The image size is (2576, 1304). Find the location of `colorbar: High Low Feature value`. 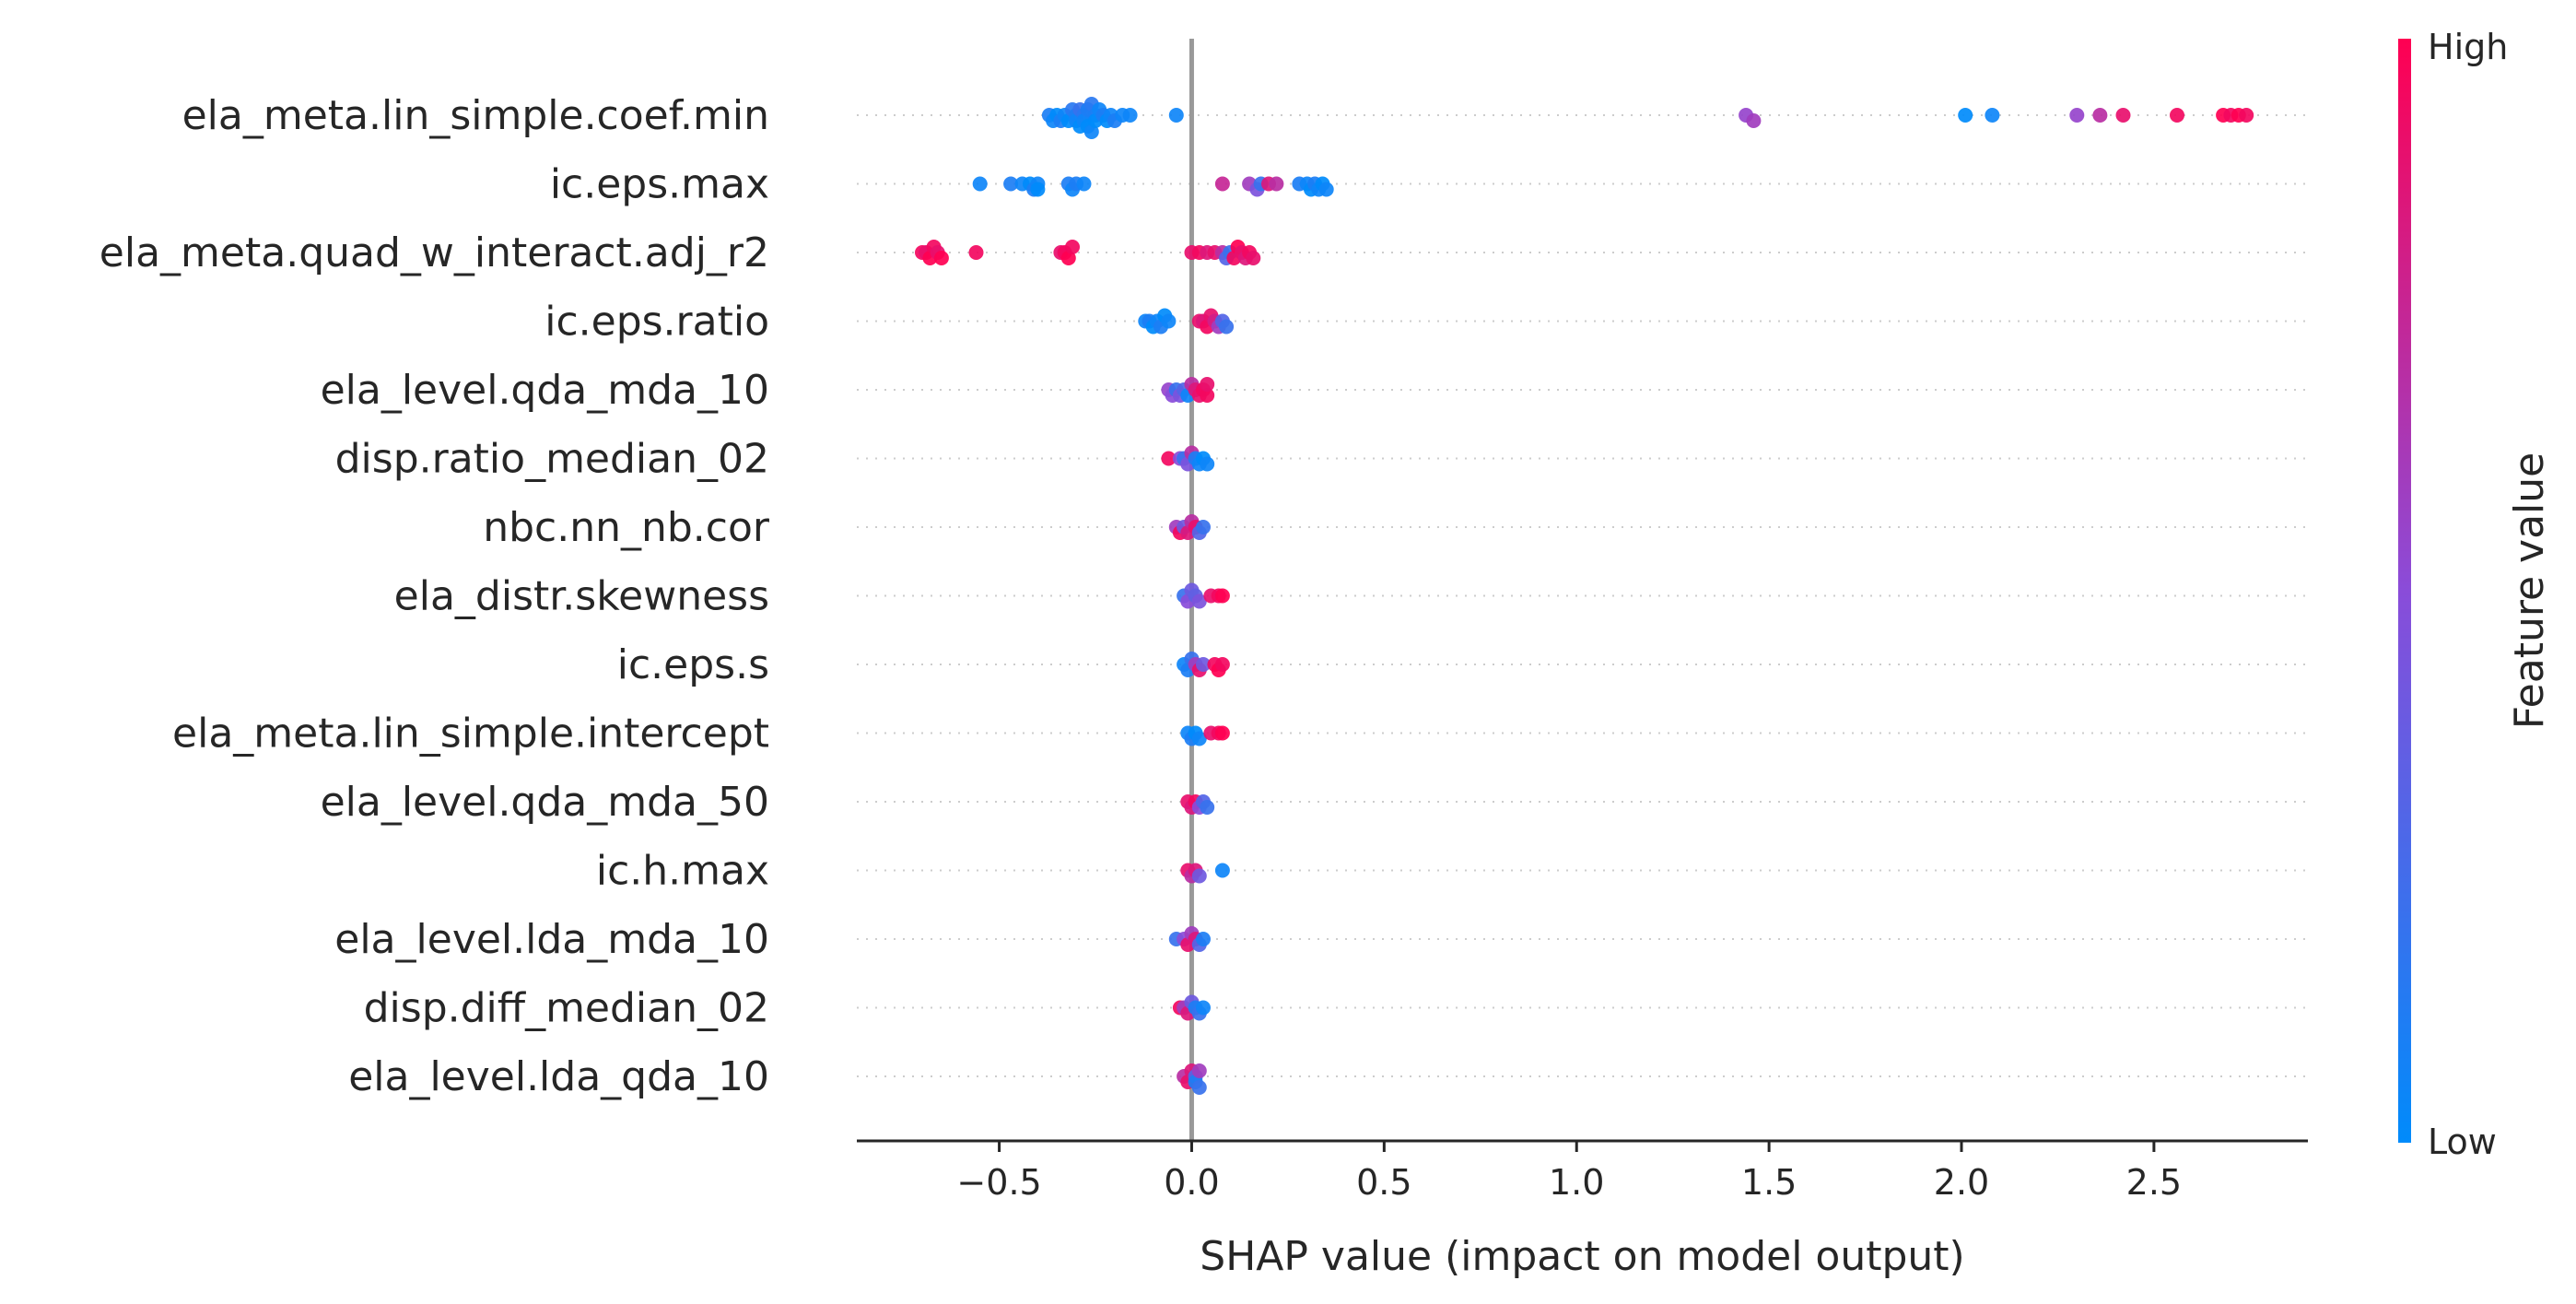

colorbar: High Low Feature value is located at coordinates (2475, 594).